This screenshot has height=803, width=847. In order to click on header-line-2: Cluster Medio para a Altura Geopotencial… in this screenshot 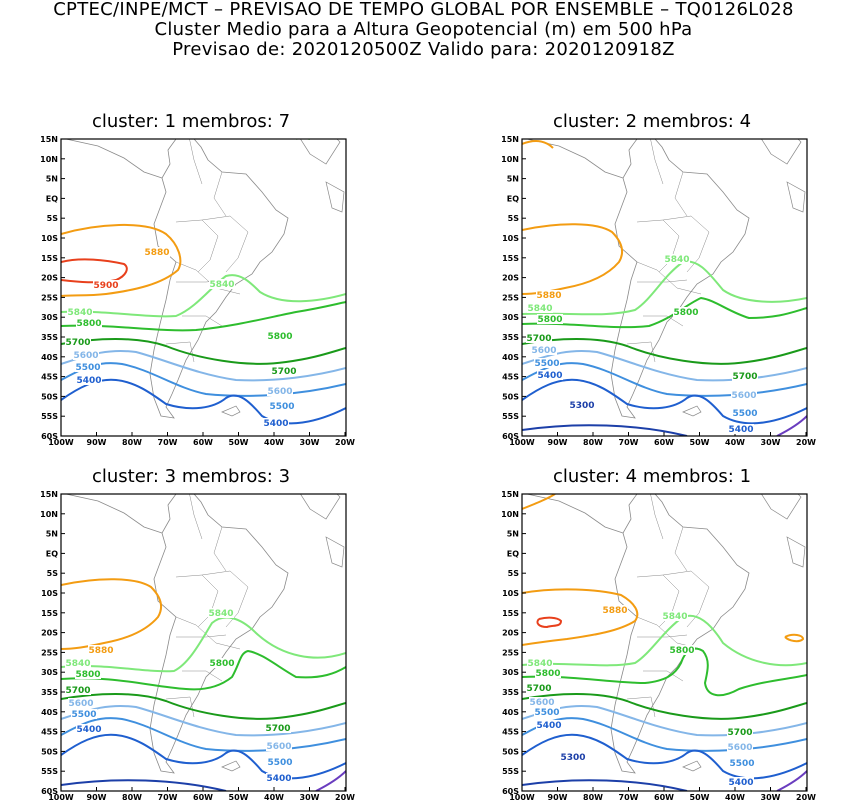, I will do `click(423, 29)`.